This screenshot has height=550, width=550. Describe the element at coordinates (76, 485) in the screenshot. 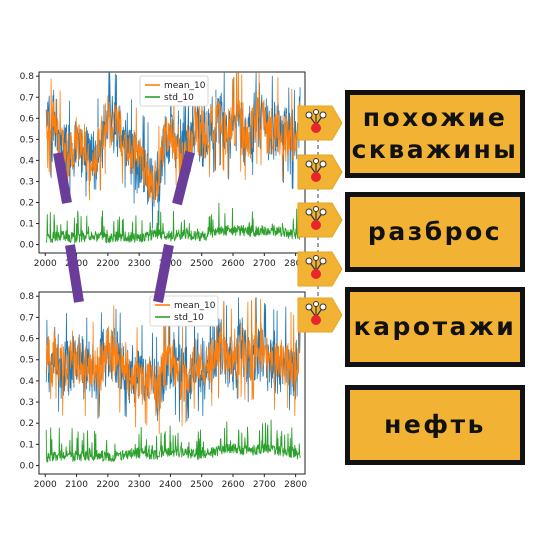

I see `x-tick-label: 2100` at that location.